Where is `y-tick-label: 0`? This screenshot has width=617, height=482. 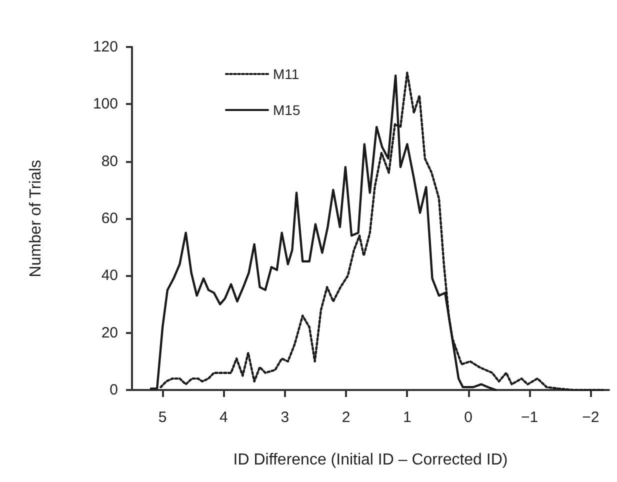
y-tick-label: 0 is located at coordinates (114, 390).